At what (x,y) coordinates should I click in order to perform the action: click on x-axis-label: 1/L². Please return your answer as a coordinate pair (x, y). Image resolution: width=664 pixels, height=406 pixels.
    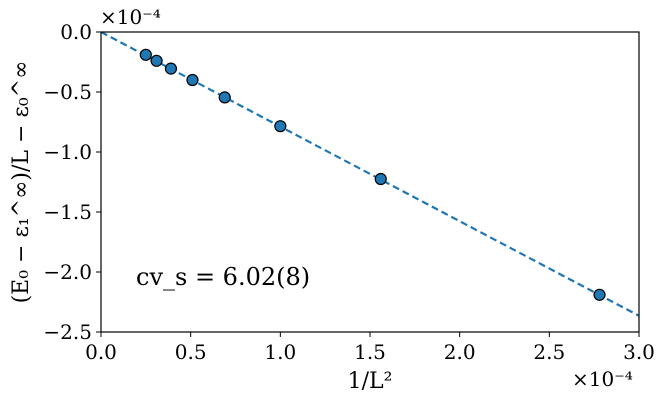
    Looking at the image, I should click on (370, 381).